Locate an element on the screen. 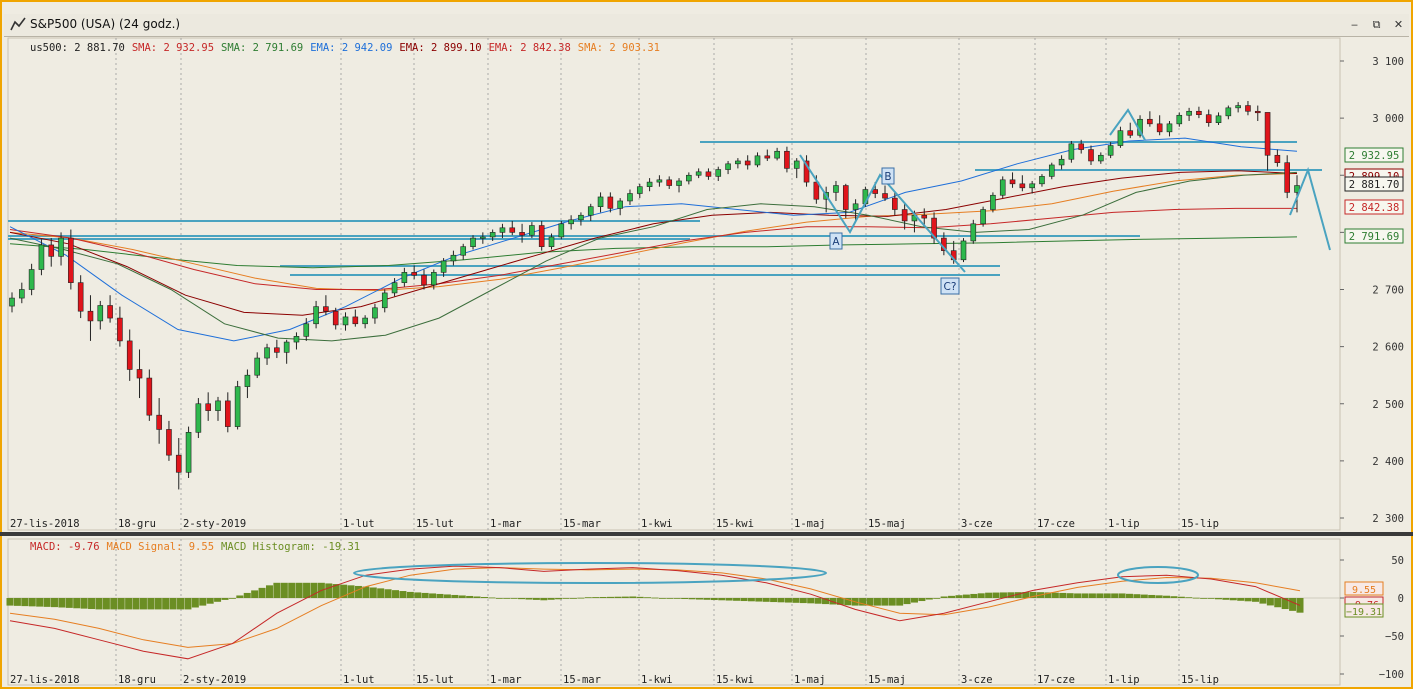  macd-x-tick-label: 1-maj is located at coordinates (810, 680).